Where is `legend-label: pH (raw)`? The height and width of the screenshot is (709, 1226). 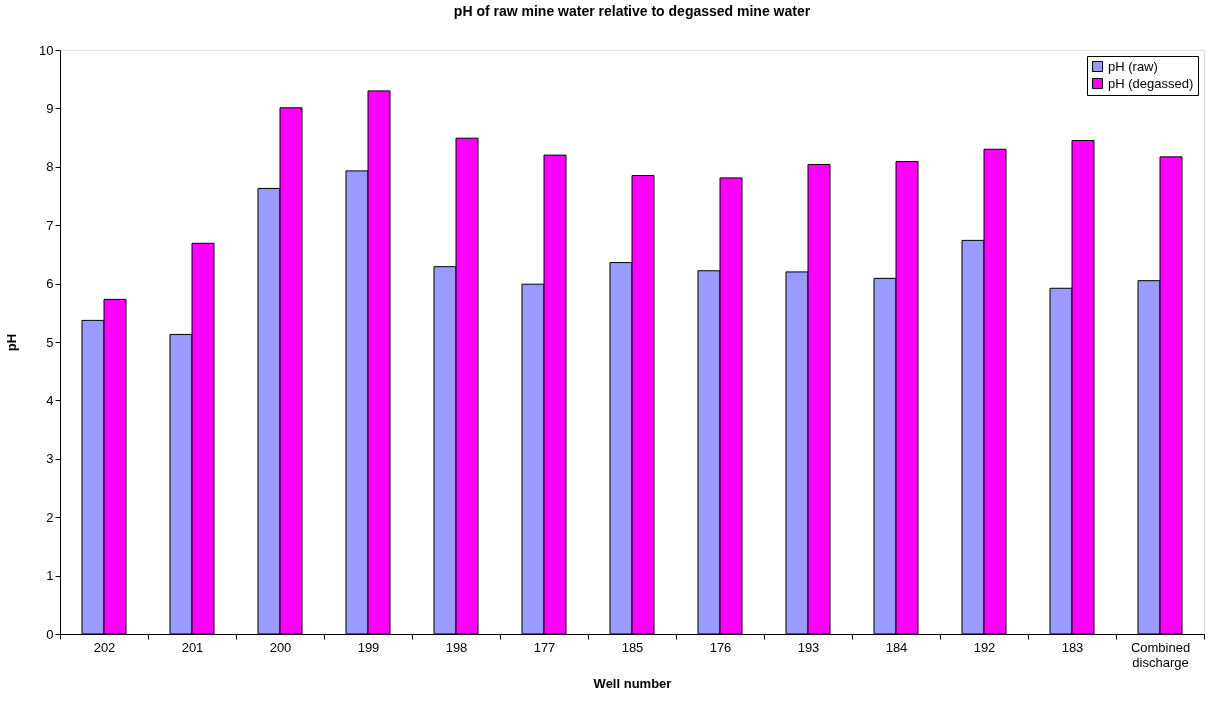
legend-label: pH (raw) is located at coordinates (1133, 66).